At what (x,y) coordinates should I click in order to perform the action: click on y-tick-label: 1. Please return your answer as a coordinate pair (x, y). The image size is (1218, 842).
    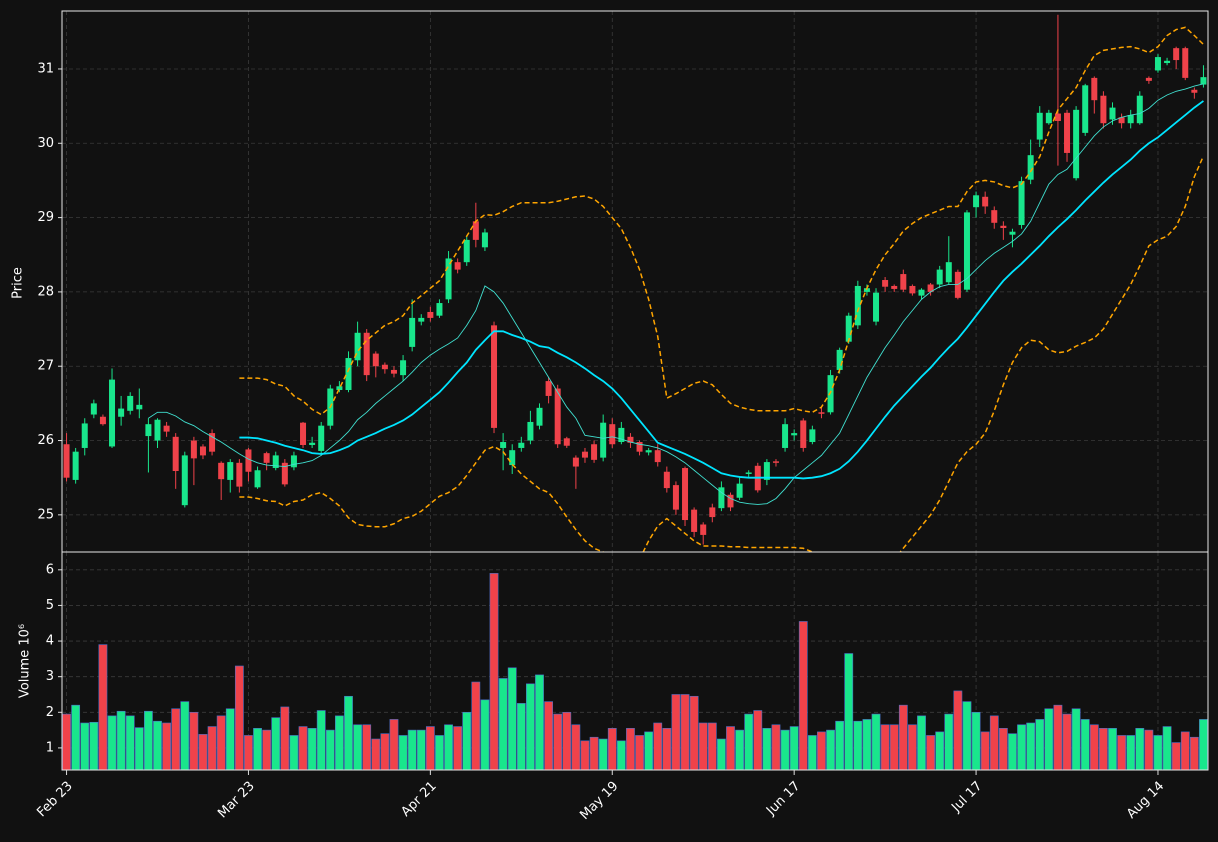
    Looking at the image, I should click on (50, 747).